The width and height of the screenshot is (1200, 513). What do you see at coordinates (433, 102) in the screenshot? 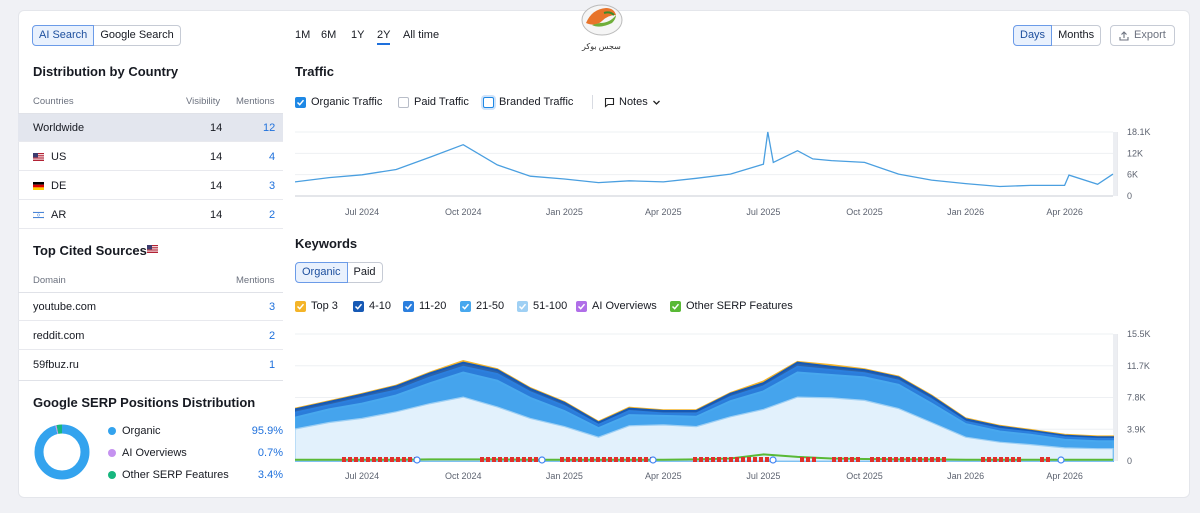
I see `paid-traffic-checkbox: Paid Traffic` at bounding box center [433, 102].